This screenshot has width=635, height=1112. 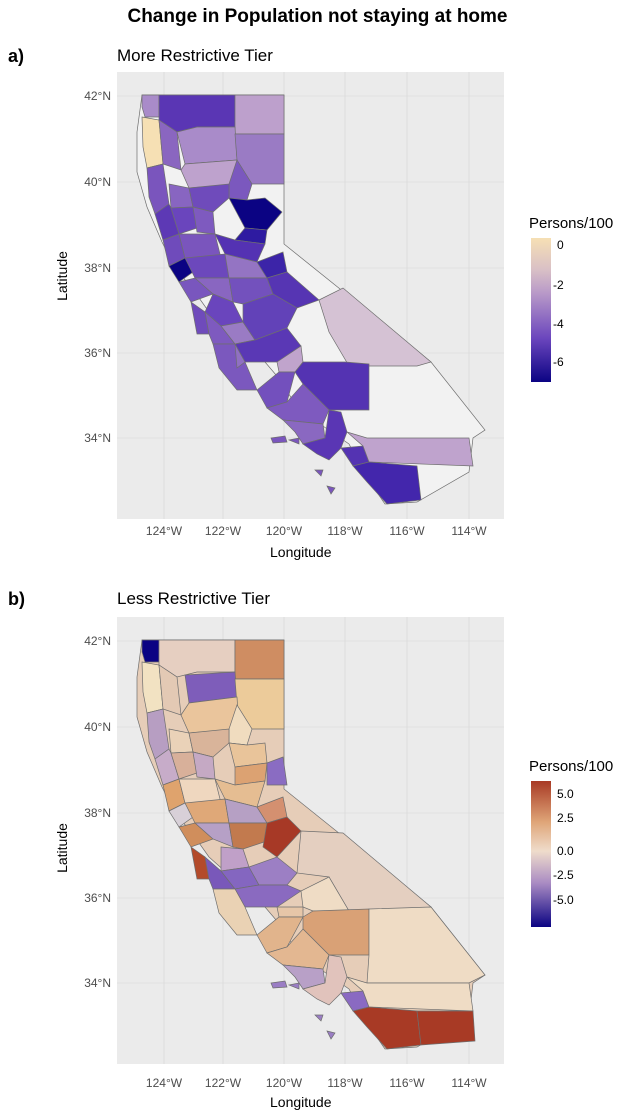 What do you see at coordinates (563, 900) in the screenshot?
I see `panel-b-legend-label-m5: -5.0` at bounding box center [563, 900].